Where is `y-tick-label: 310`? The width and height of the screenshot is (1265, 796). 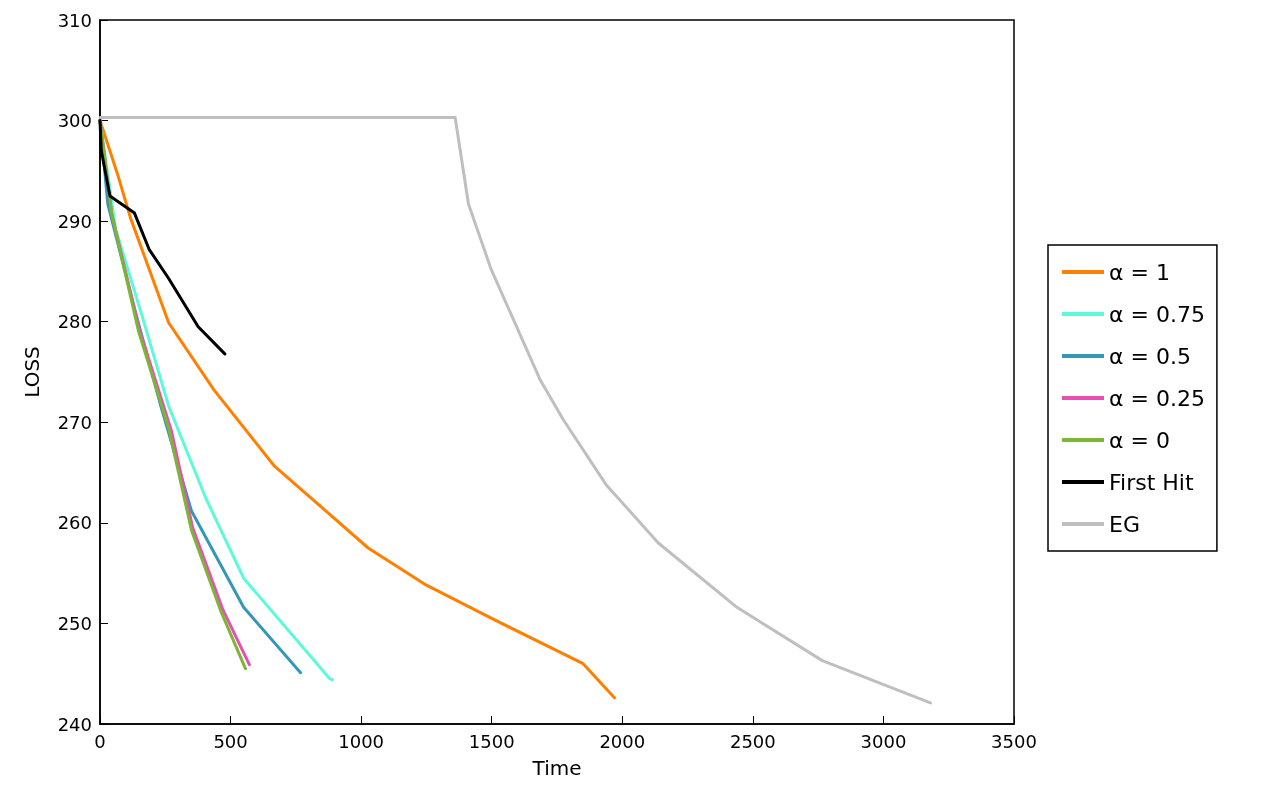
y-tick-label: 310 is located at coordinates (74, 20).